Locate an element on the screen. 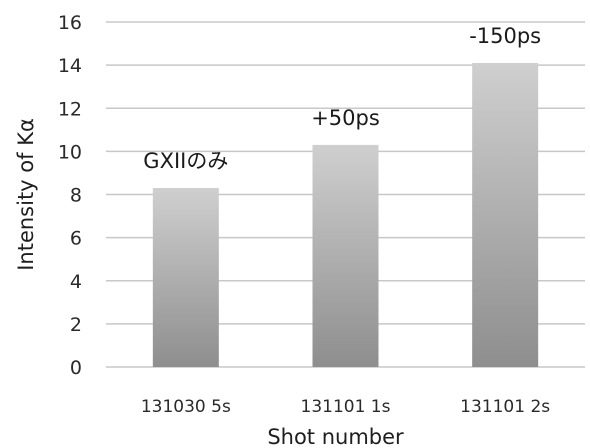 The image size is (590, 448). bar-data-label: GXIIのみ is located at coordinates (185, 161).